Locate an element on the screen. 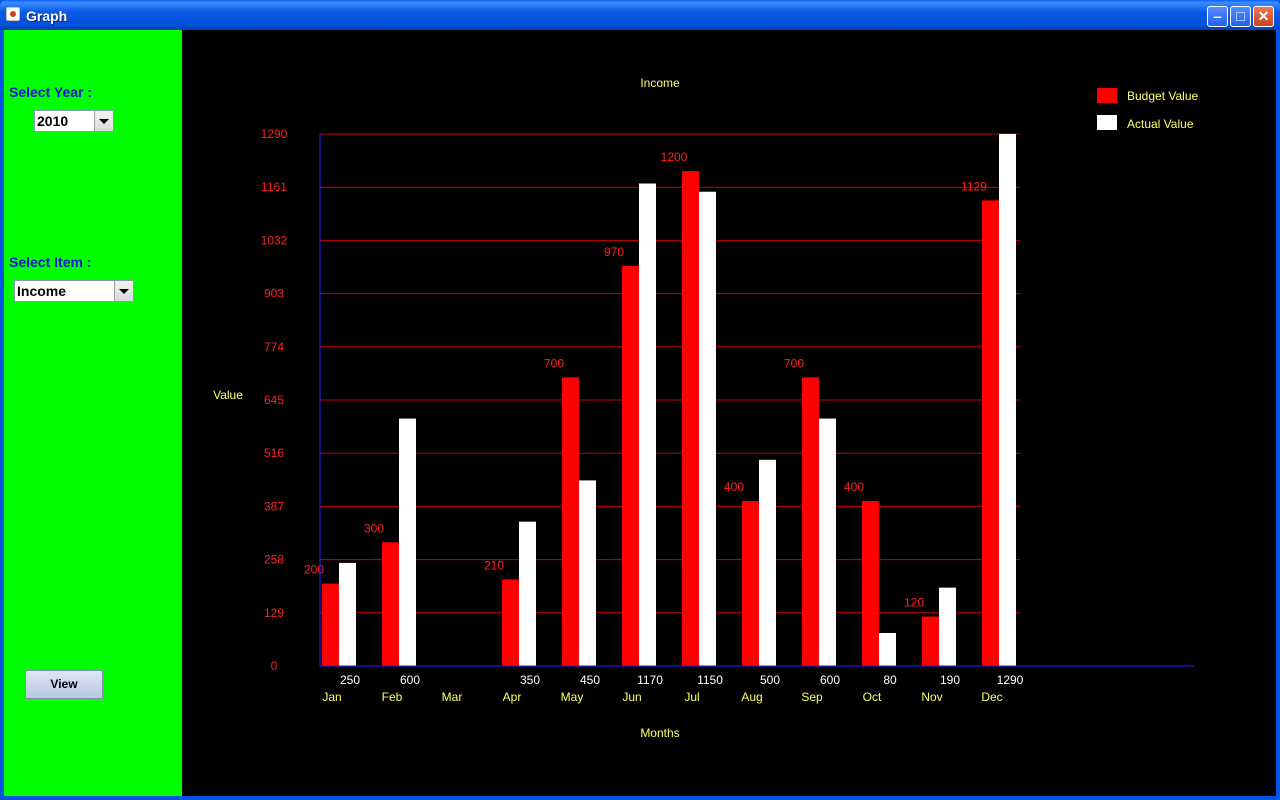 The image size is (1280, 800). x-tick-label: Oct is located at coordinates (872, 697).